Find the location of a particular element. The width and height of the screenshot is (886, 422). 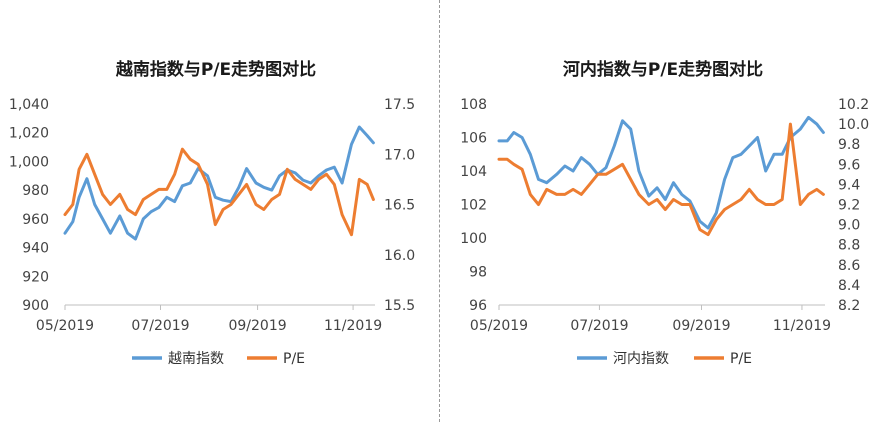

y-right-tick-label: 8.6 is located at coordinates (849, 266).